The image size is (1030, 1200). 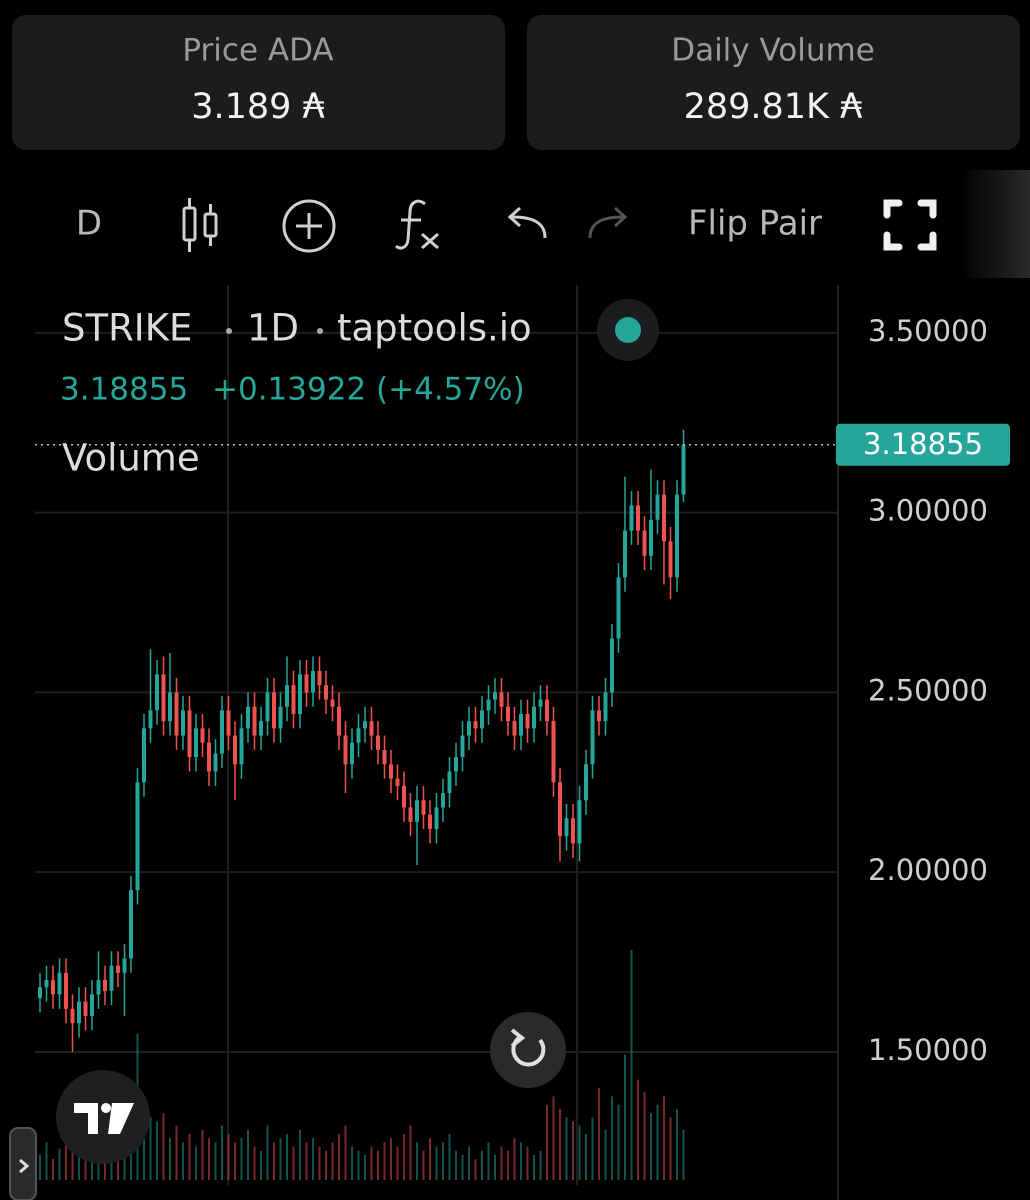 I want to click on price-change: +0.13922 (+4.57%), so click(x=368, y=390).